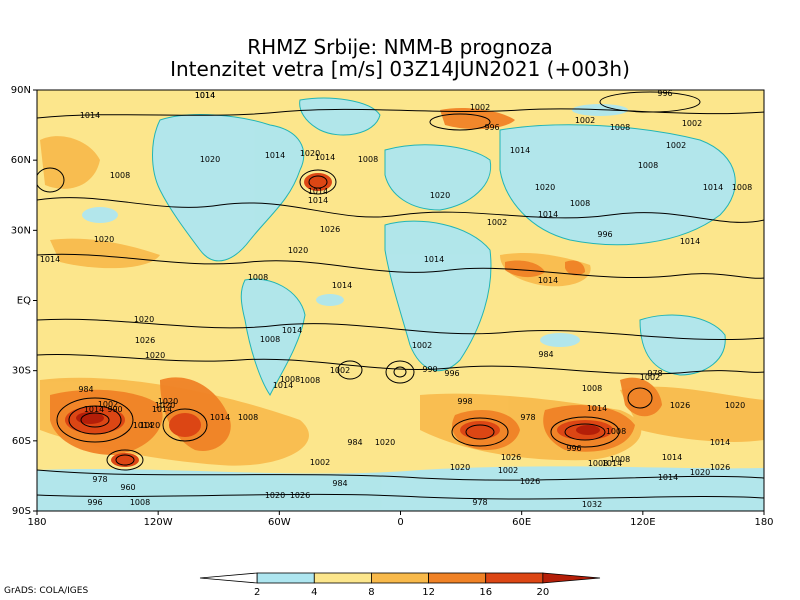  I want to click on lat-tick-label: EQ, so click(24, 301).